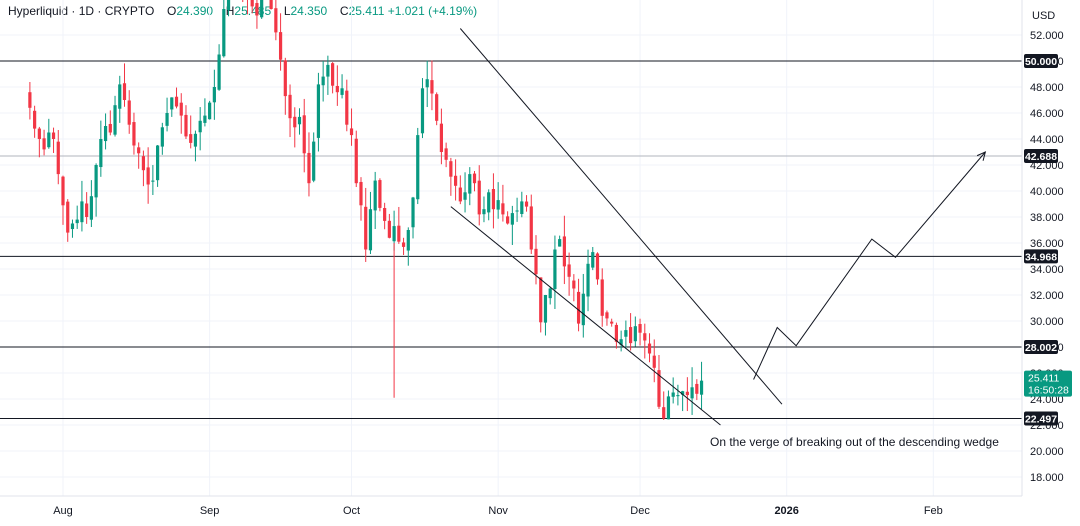 The width and height of the screenshot is (1080, 526). I want to click on price-tick-label: 34.000, so click(1047, 270).